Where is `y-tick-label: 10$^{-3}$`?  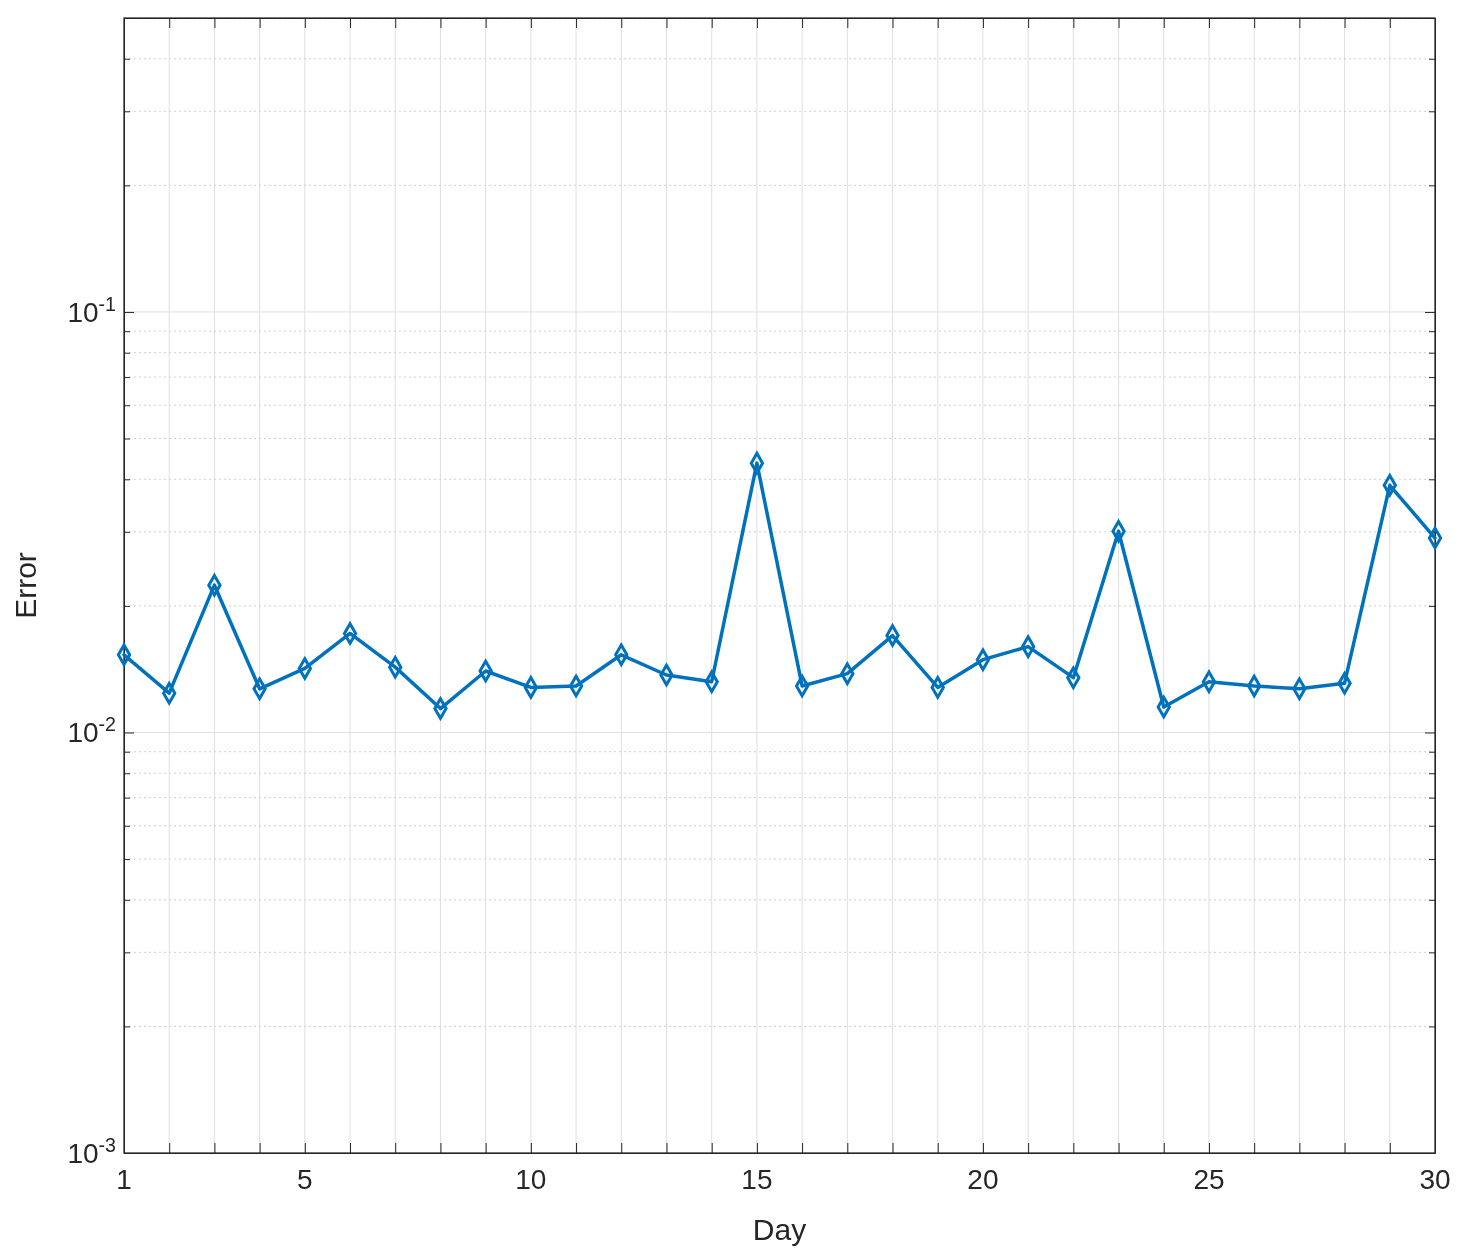 y-tick-label: 10$^{-3}$ is located at coordinates (92, 1151).